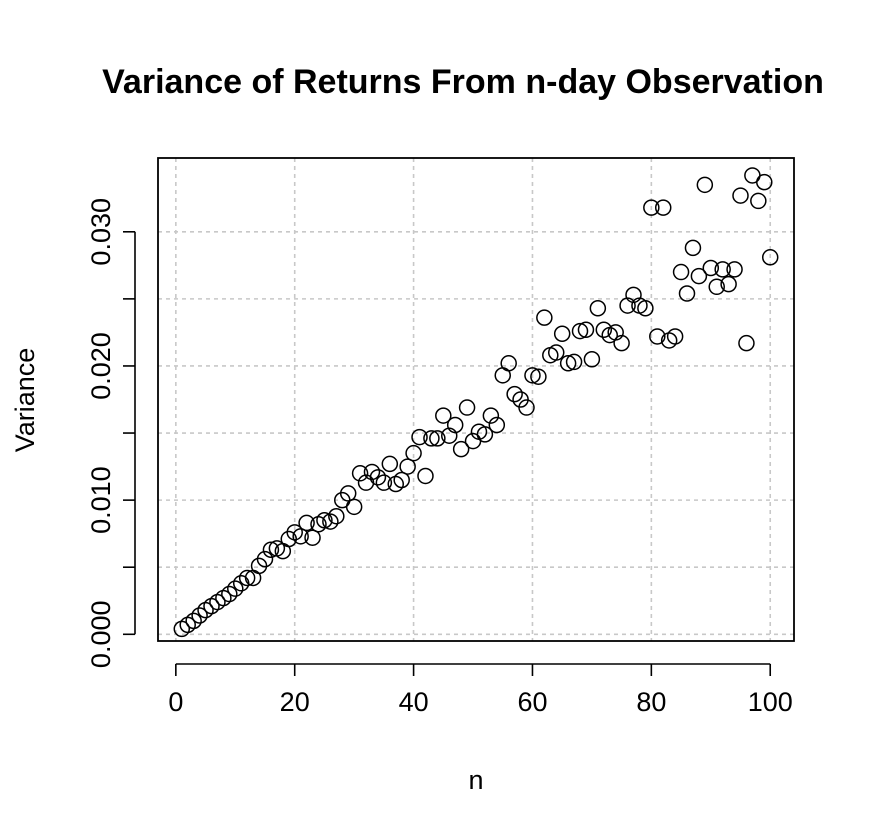  Describe the element at coordinates (175, 702) in the screenshot. I see `x-tick-label-0: 0` at that location.